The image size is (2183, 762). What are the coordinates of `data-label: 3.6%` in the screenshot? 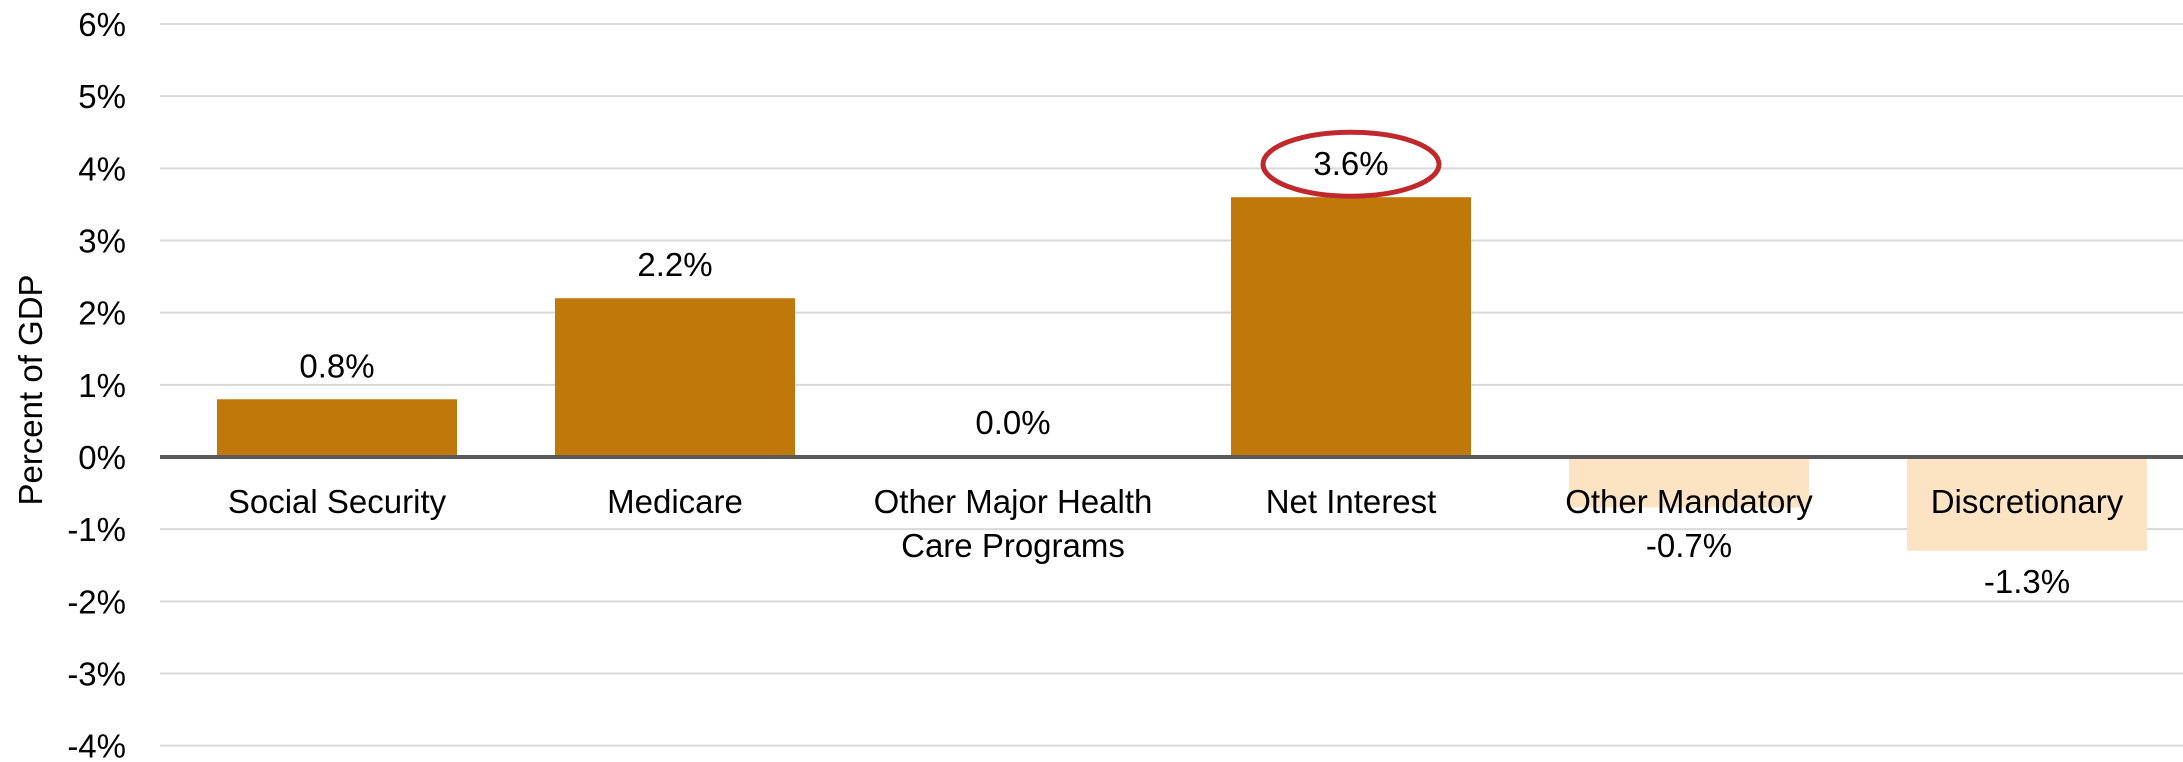 It's located at (1350, 163).